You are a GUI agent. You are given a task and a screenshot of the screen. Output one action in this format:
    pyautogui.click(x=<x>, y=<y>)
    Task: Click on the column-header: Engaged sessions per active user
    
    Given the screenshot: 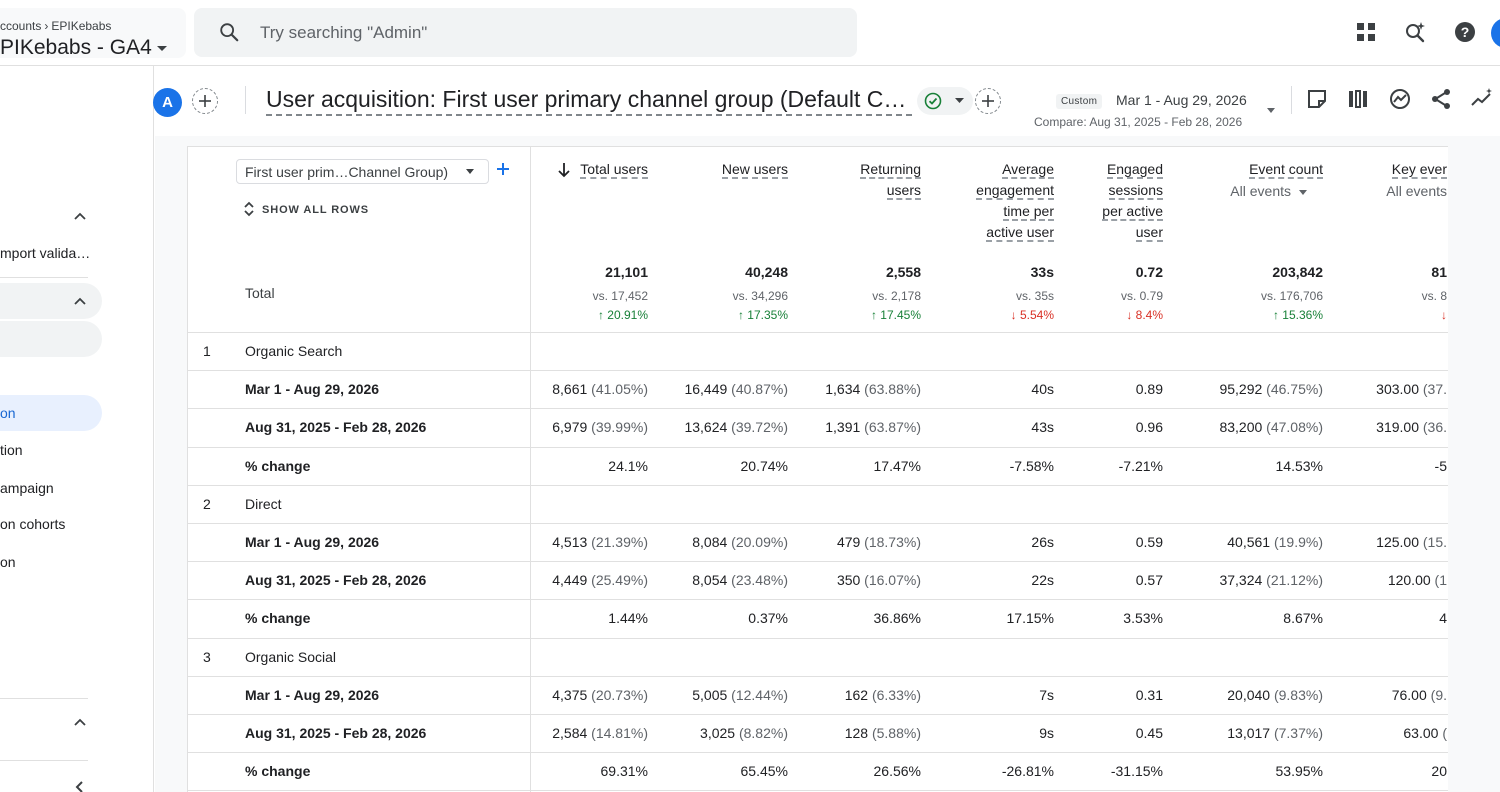 What is the action you would take?
    pyautogui.click(x=1132, y=201)
    